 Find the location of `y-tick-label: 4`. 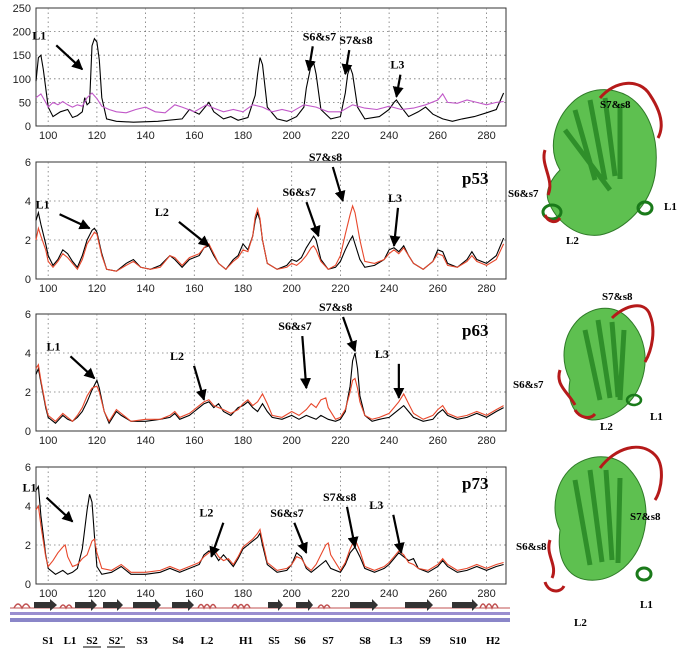

y-tick-label: 4 is located at coordinates (28, 202).